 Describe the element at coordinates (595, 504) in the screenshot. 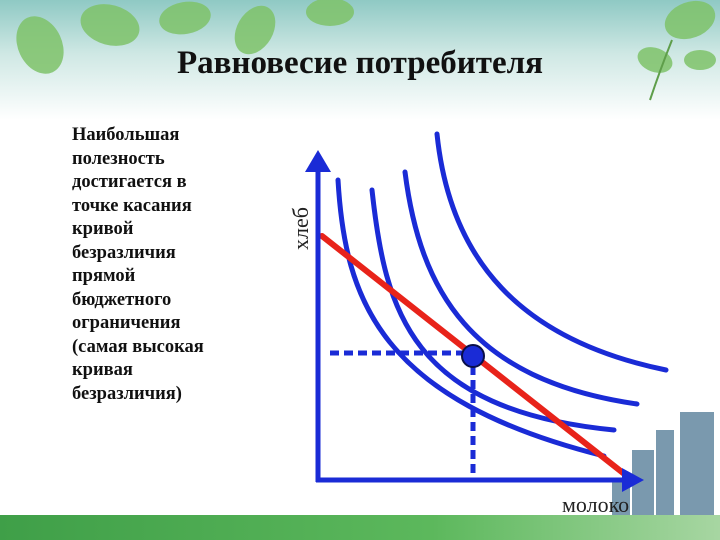

I see `x-axis-label: молоко` at that location.